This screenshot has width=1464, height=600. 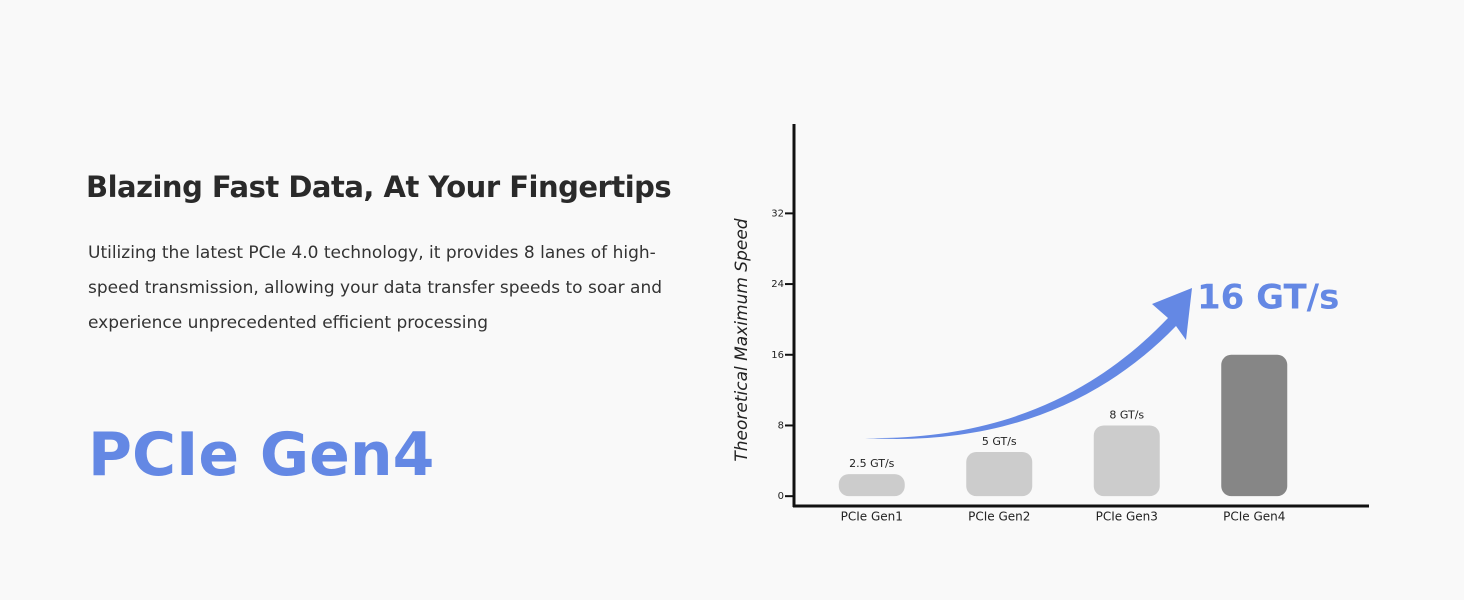 I want to click on growth-arrow, so click(x=1028, y=363).